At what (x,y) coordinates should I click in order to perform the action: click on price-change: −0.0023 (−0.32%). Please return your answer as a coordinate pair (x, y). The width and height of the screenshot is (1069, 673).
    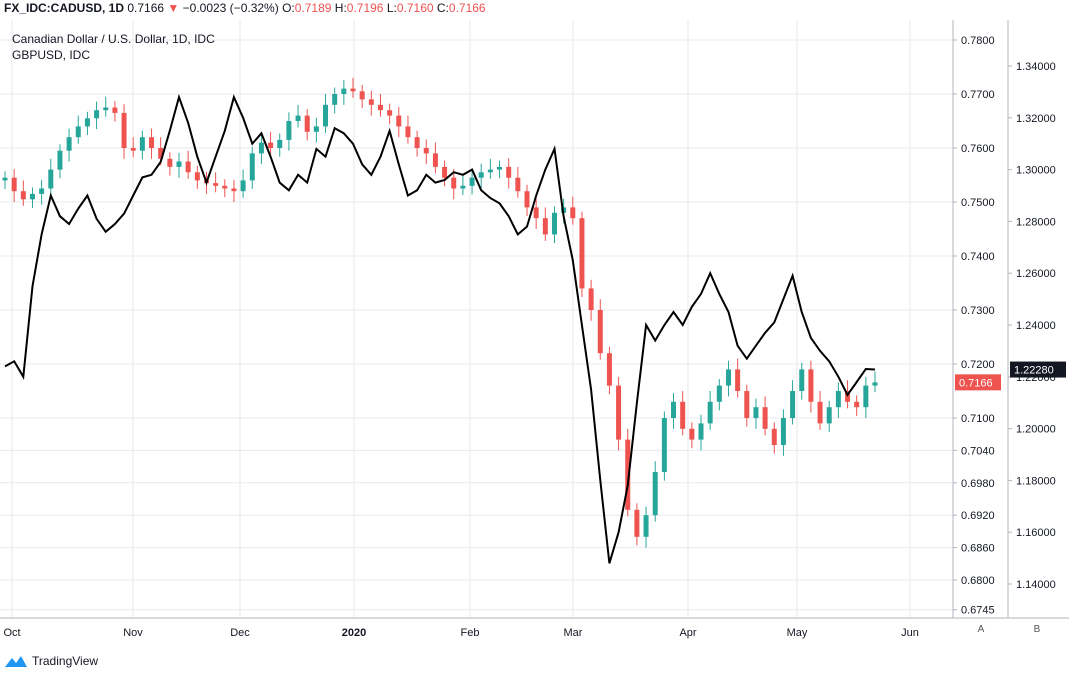
    Looking at the image, I should click on (230, 8).